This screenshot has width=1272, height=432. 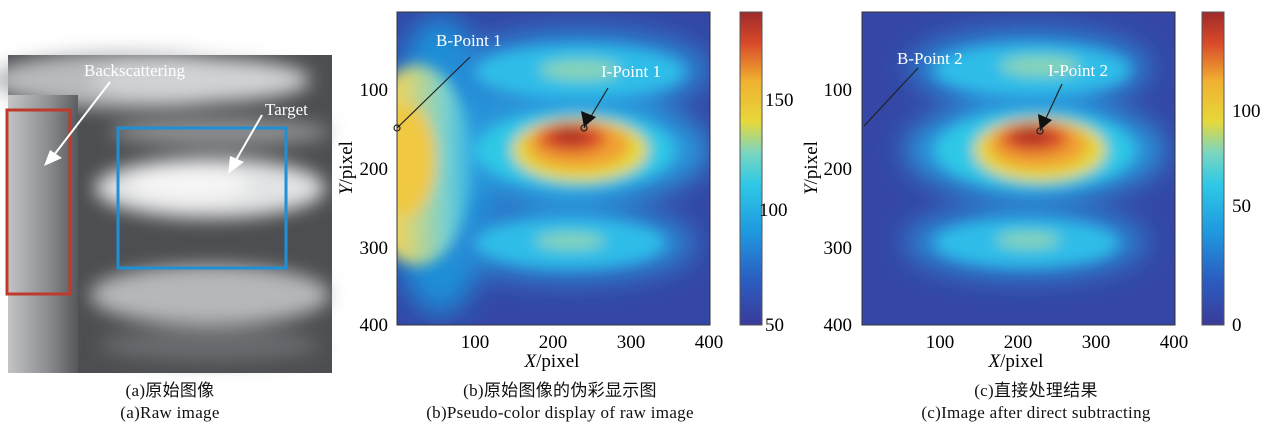 I want to click on colorbar-b, so click(x=751, y=168).